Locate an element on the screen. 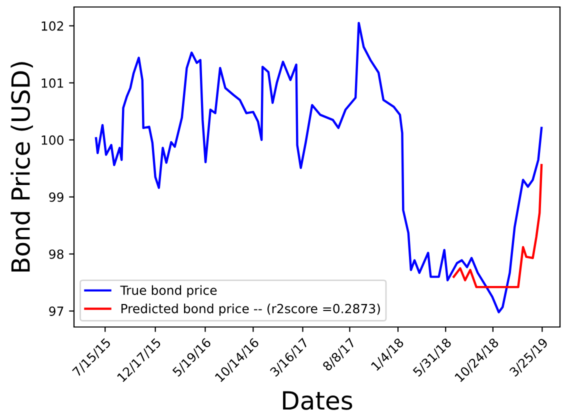  y-tick-label: 99 is located at coordinates (56, 197).